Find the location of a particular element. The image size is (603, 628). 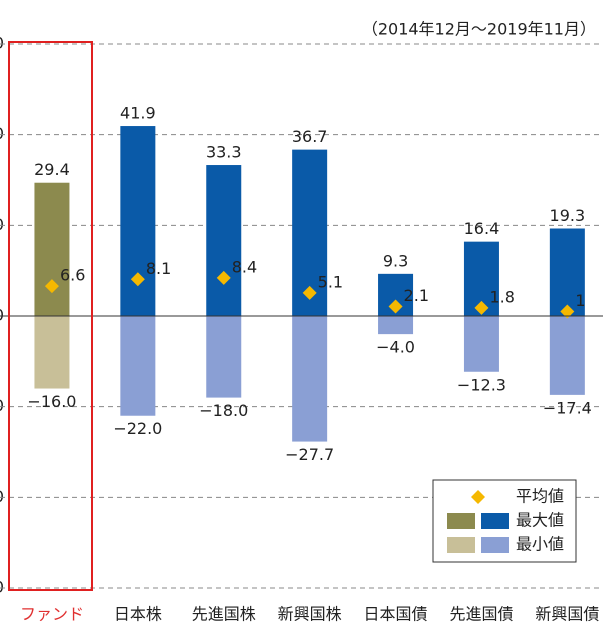

x-tick-label: 日本国債 is located at coordinates (396, 614).